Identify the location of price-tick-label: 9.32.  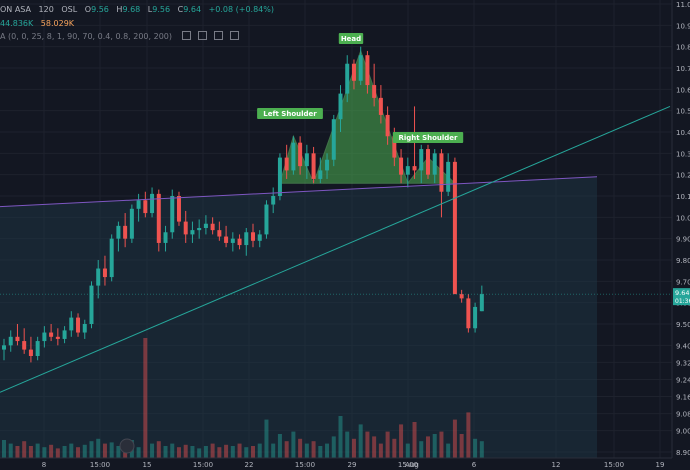
(683, 363).